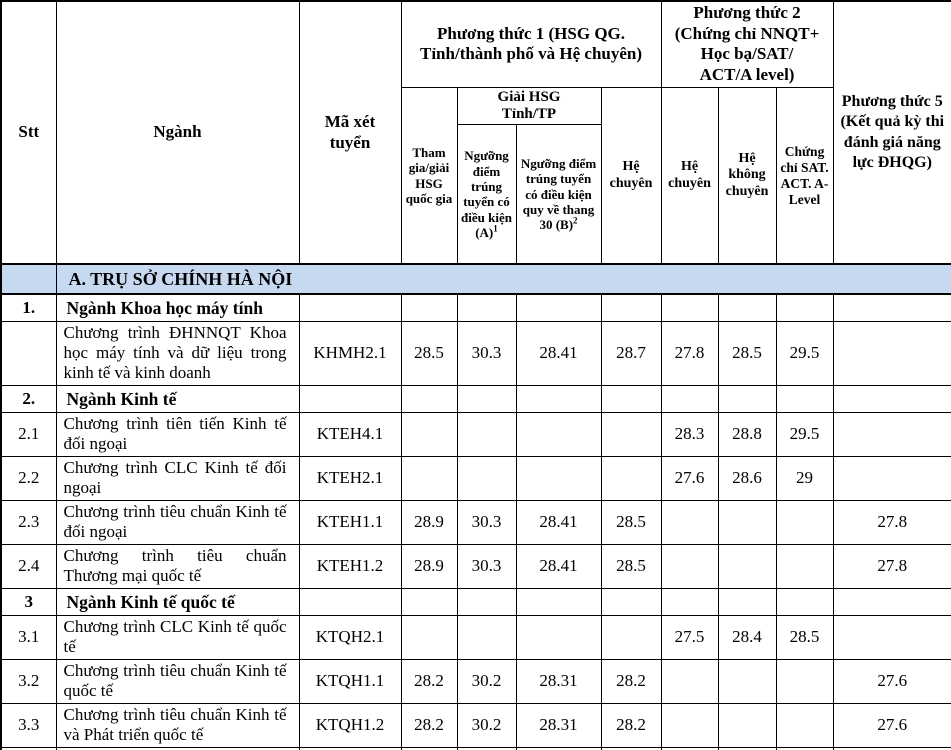 This screenshot has width=951, height=750. What do you see at coordinates (177, 681) in the screenshot?
I see `row-program-name: Chương trình tiêu chuẩn Kinh tế quốc tế` at bounding box center [177, 681].